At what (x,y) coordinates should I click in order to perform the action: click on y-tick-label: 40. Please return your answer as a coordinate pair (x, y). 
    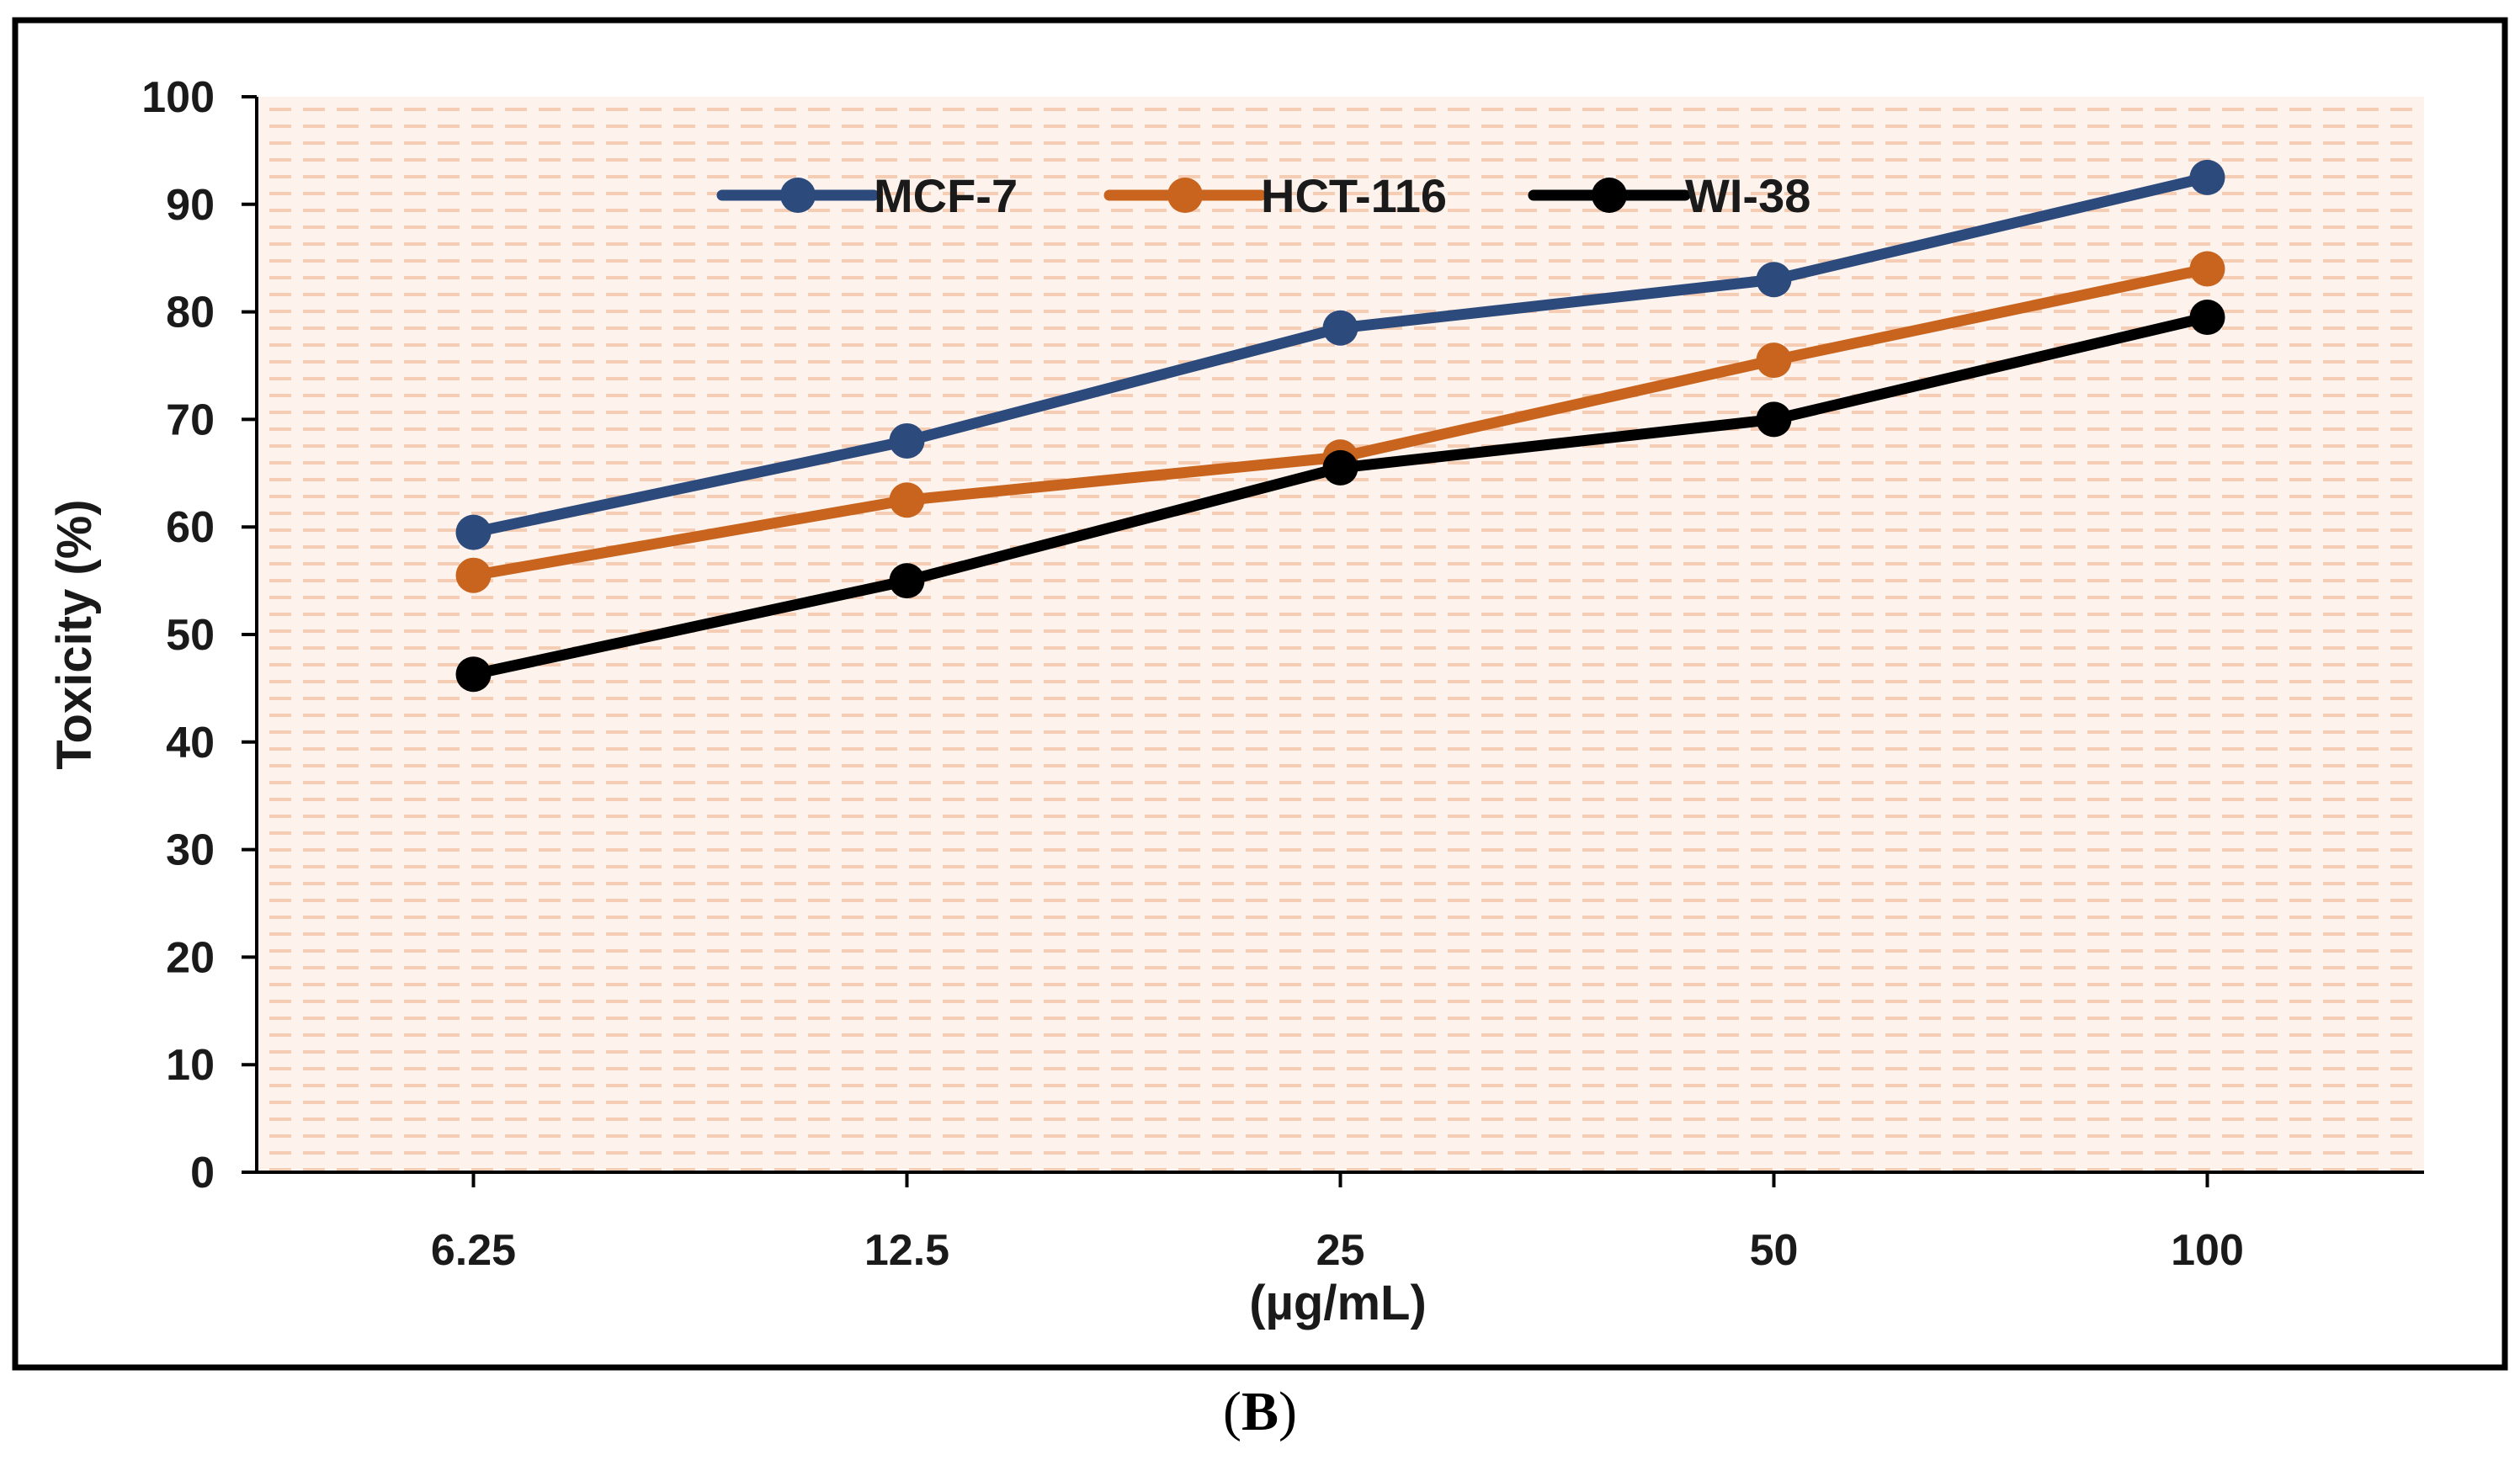
    Looking at the image, I should click on (190, 743).